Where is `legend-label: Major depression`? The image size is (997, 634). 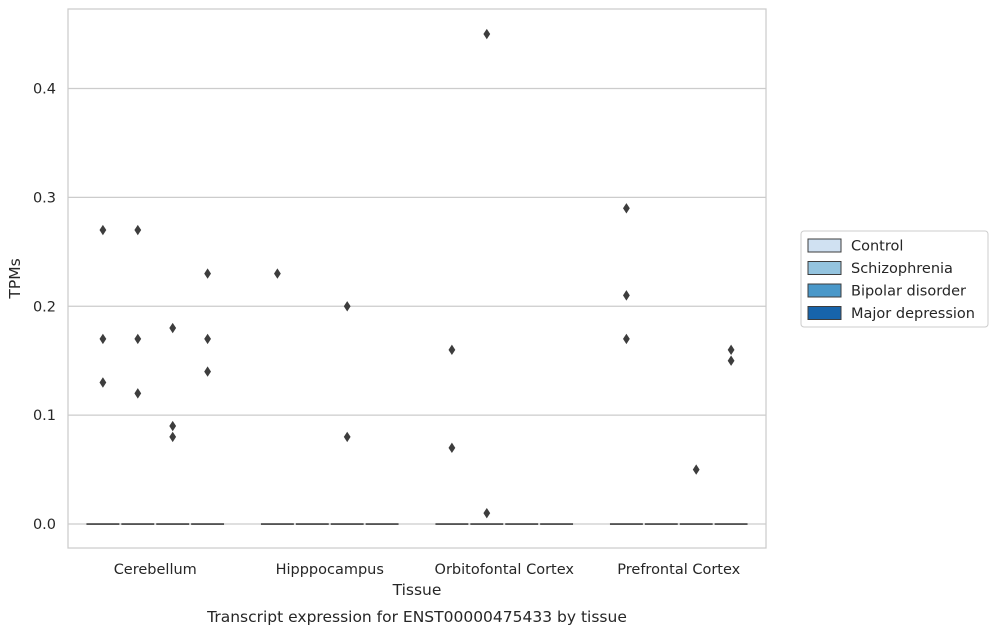
legend-label: Major depression is located at coordinates (913, 314).